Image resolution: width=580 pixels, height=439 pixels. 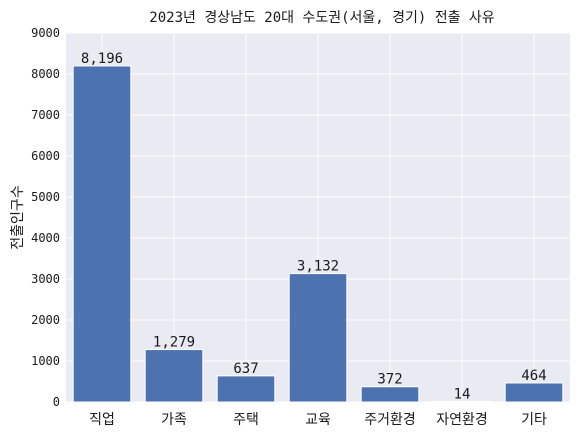 What do you see at coordinates (45, 33) in the screenshot?
I see `y-tick-label: 9000` at bounding box center [45, 33].